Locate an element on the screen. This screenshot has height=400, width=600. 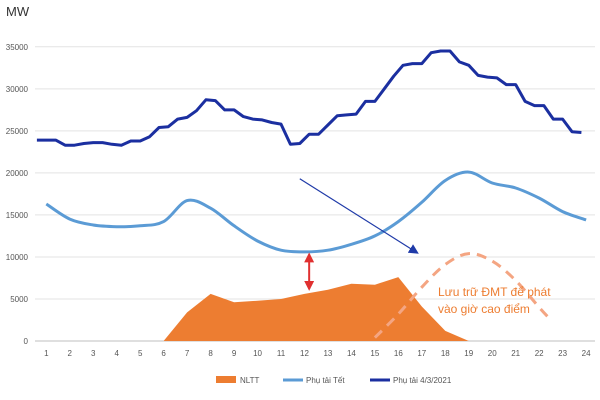
x-tick-label: 12 is located at coordinates (304, 353).